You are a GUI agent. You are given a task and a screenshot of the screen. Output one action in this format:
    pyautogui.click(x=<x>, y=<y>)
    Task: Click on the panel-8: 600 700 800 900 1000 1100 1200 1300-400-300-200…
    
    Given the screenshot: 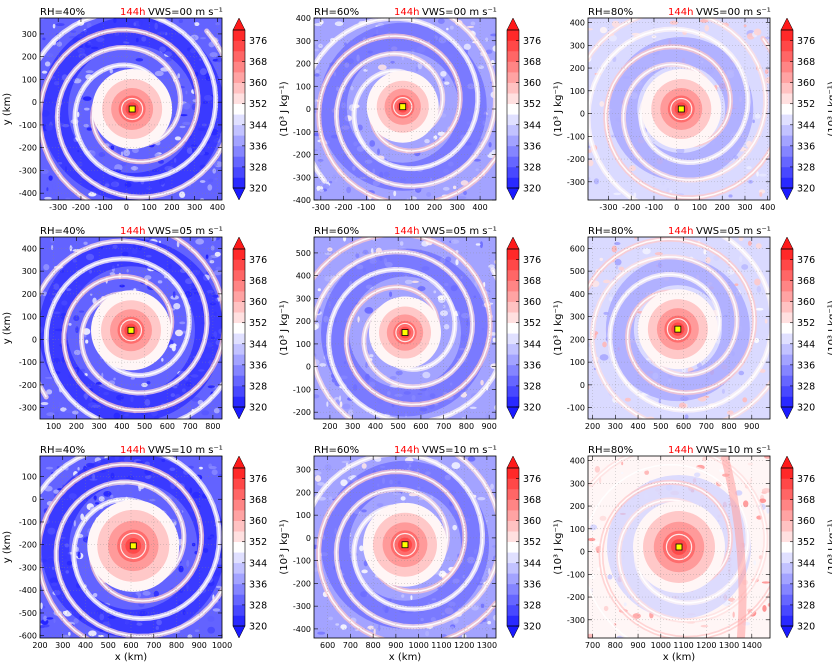 What is the action you would take?
    pyautogui.click(x=428, y=554)
    